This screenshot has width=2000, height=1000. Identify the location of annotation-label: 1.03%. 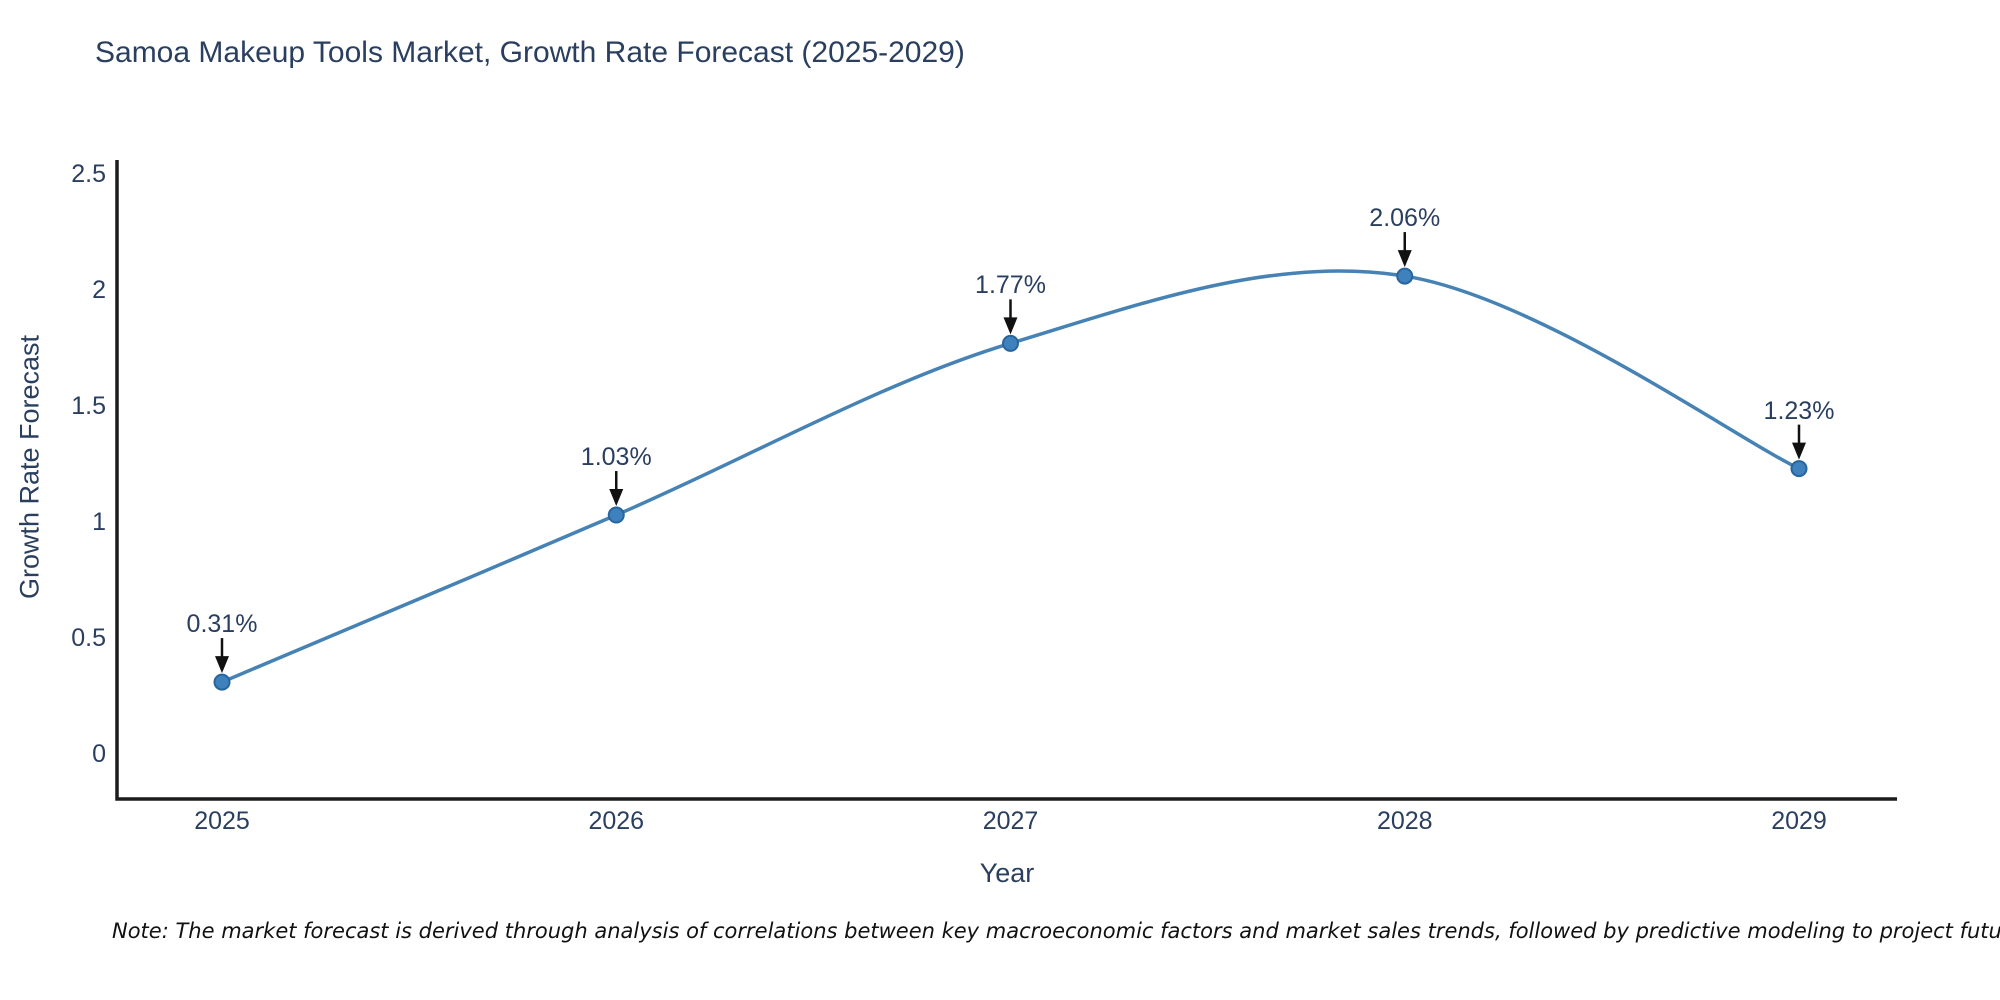
(616, 457).